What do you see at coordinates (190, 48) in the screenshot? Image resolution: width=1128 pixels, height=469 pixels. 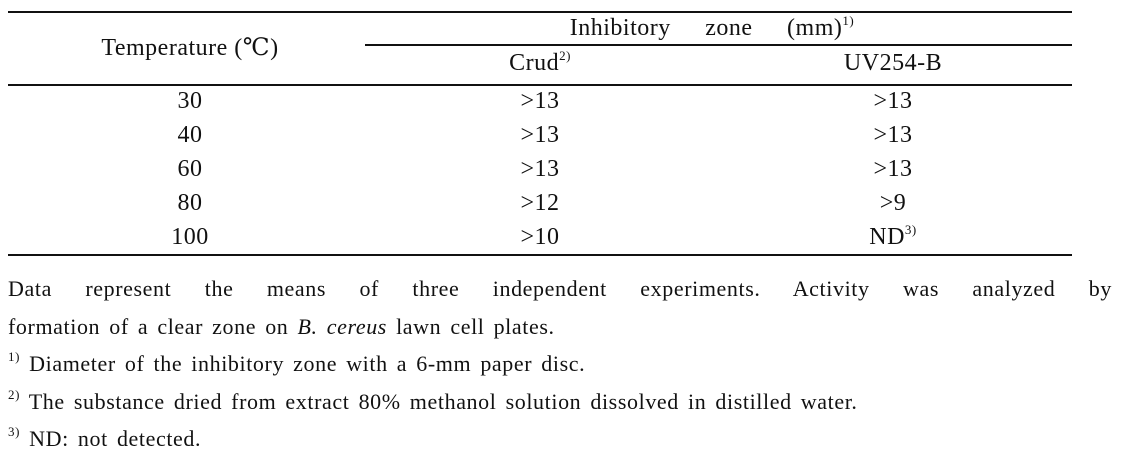 I see `header-temperature: Temperature (℃)` at bounding box center [190, 48].